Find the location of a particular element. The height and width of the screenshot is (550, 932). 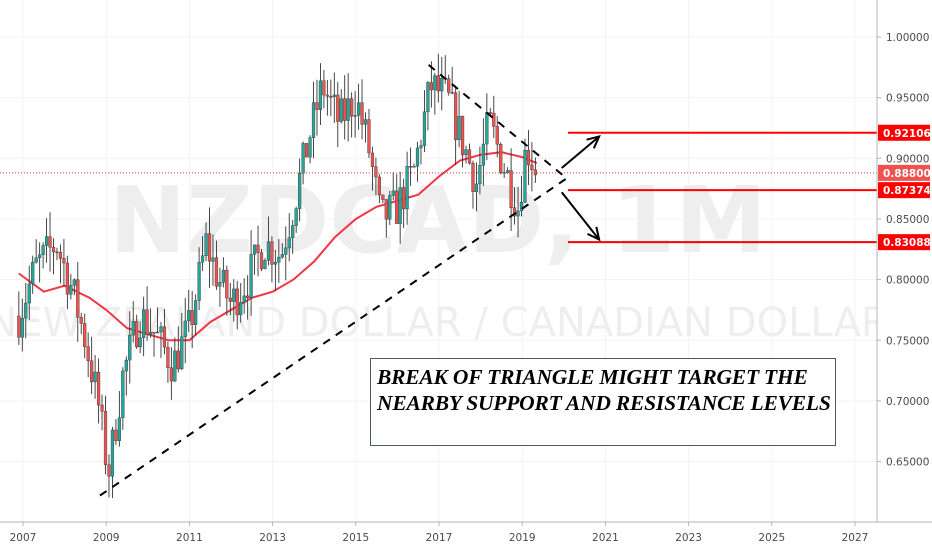

price-tick-label: 1.00000 is located at coordinates (907, 38).